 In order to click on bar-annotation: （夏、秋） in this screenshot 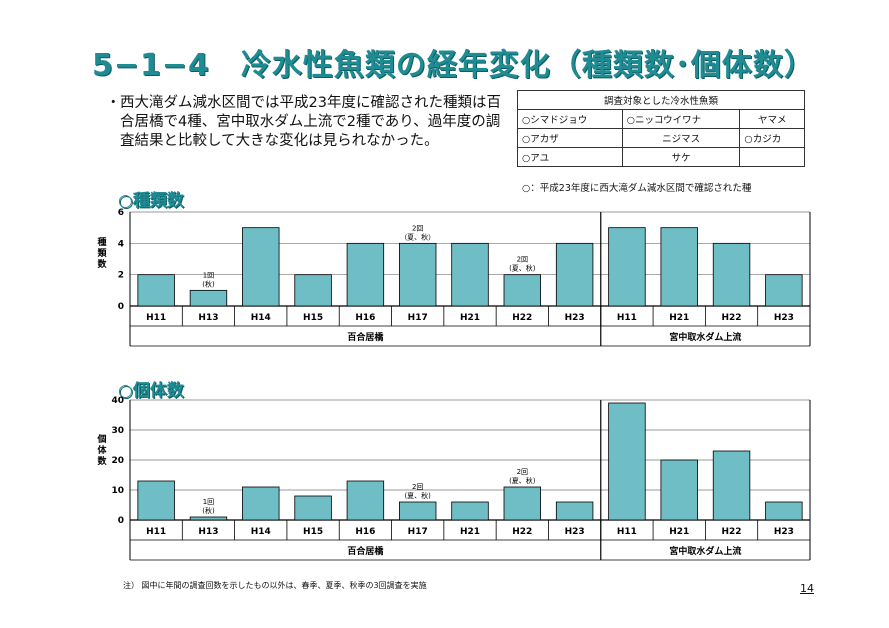, I will do `click(417, 236)`.